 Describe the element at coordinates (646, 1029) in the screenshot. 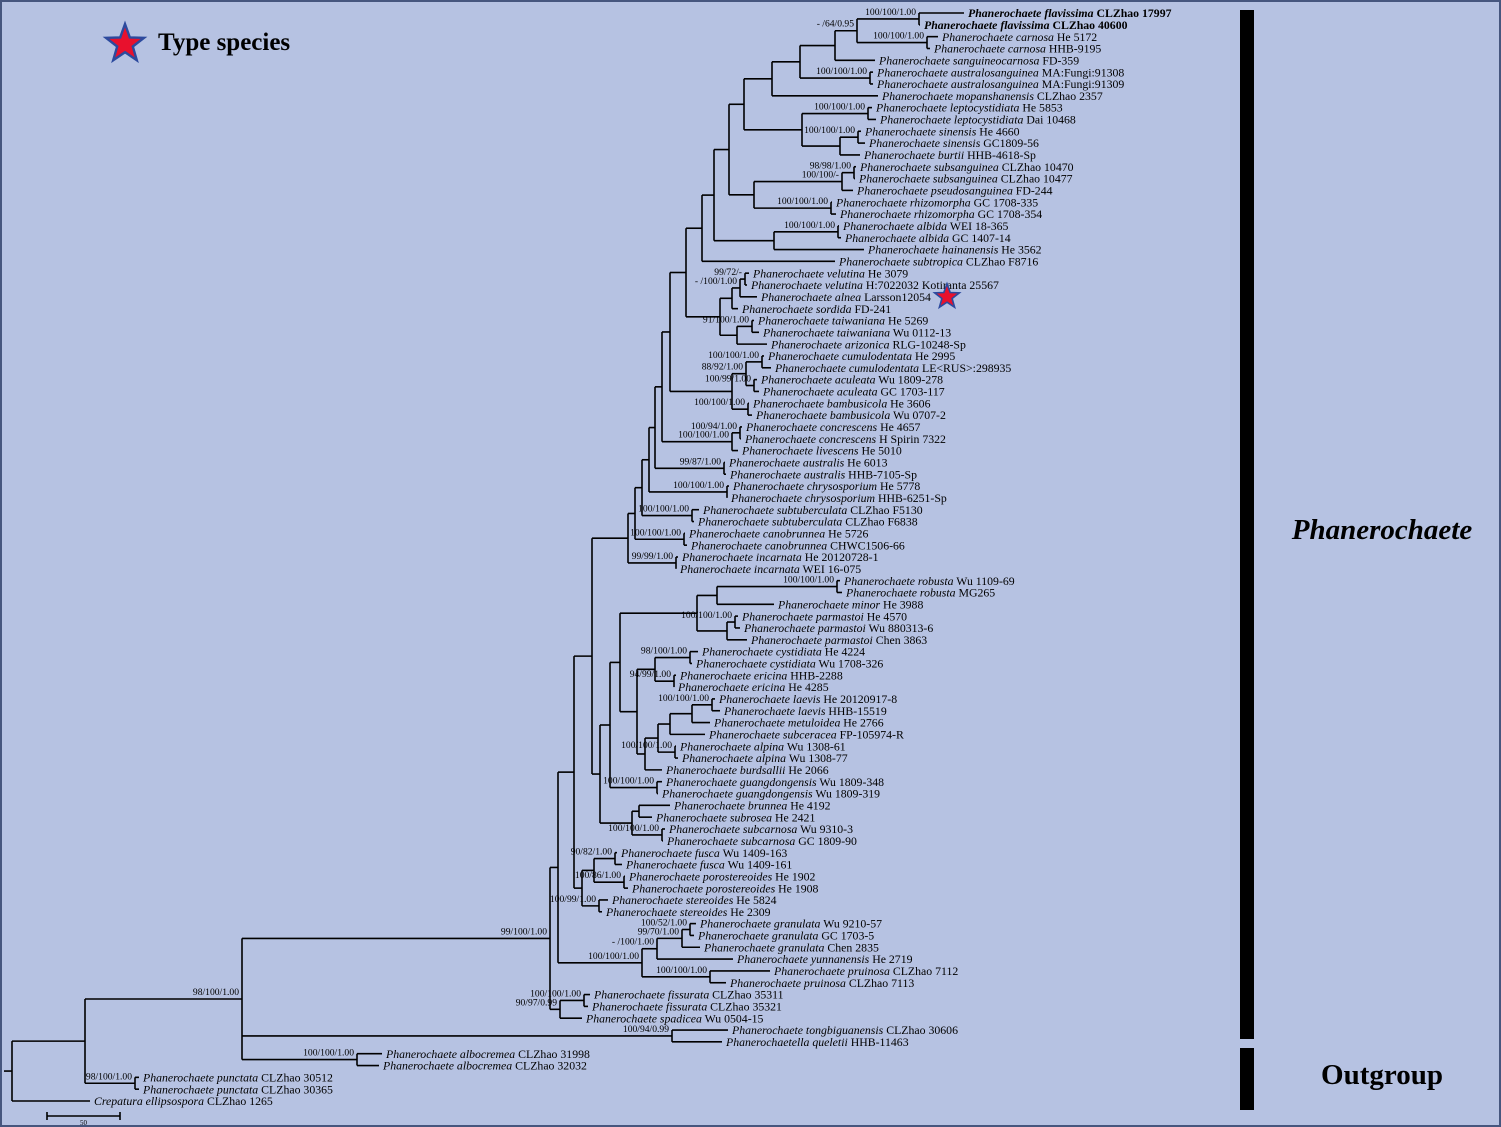

I see `support-value: 100/94/0.99` at that location.